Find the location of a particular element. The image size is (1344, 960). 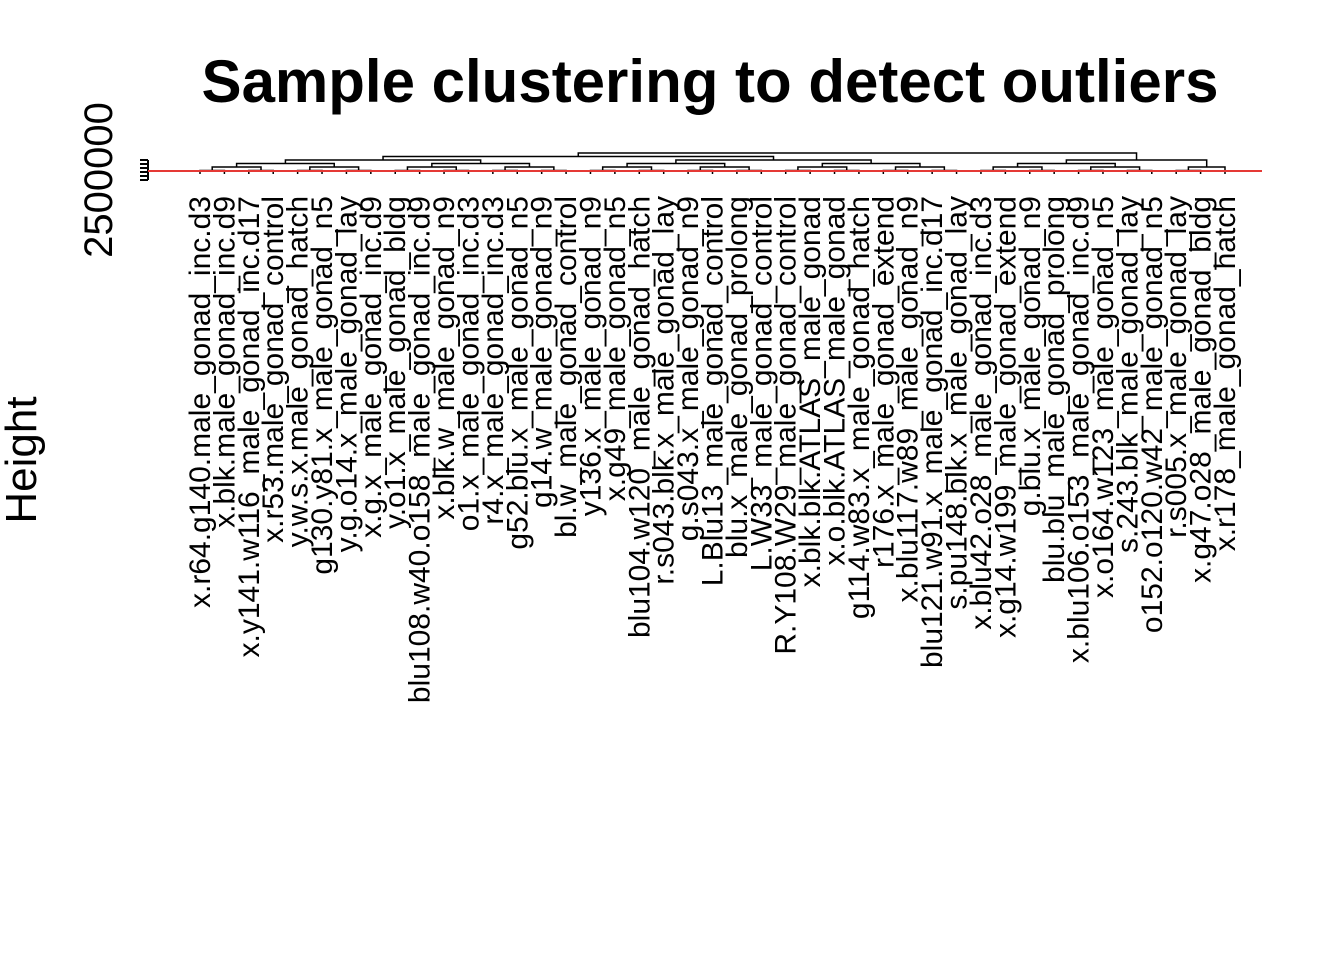

leaf-label: x.r53.male_gonad_control is located at coordinates (273, 369).